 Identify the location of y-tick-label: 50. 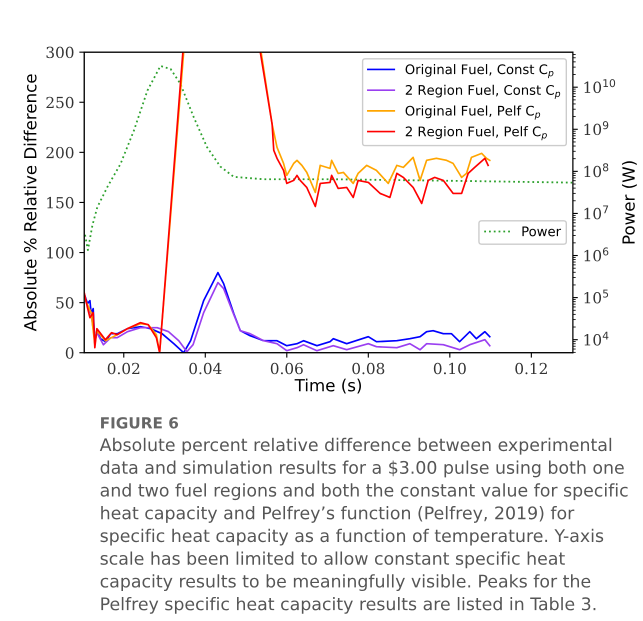
(65, 303).